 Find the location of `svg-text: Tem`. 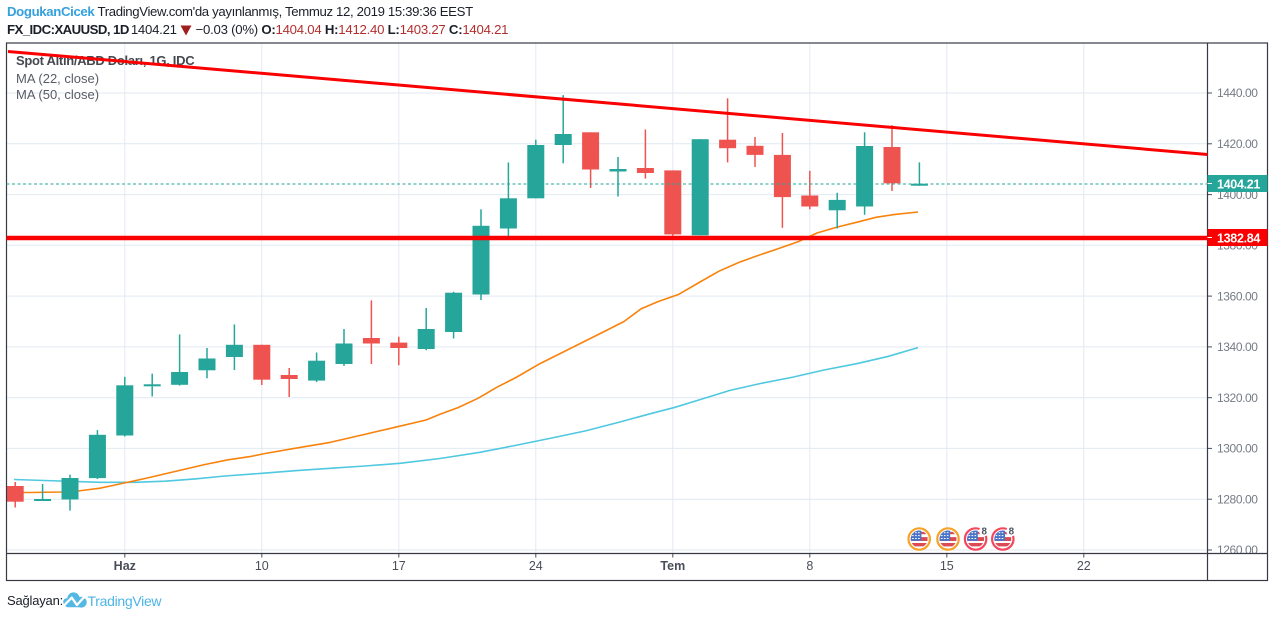

svg-text: Tem is located at coordinates (672, 566).